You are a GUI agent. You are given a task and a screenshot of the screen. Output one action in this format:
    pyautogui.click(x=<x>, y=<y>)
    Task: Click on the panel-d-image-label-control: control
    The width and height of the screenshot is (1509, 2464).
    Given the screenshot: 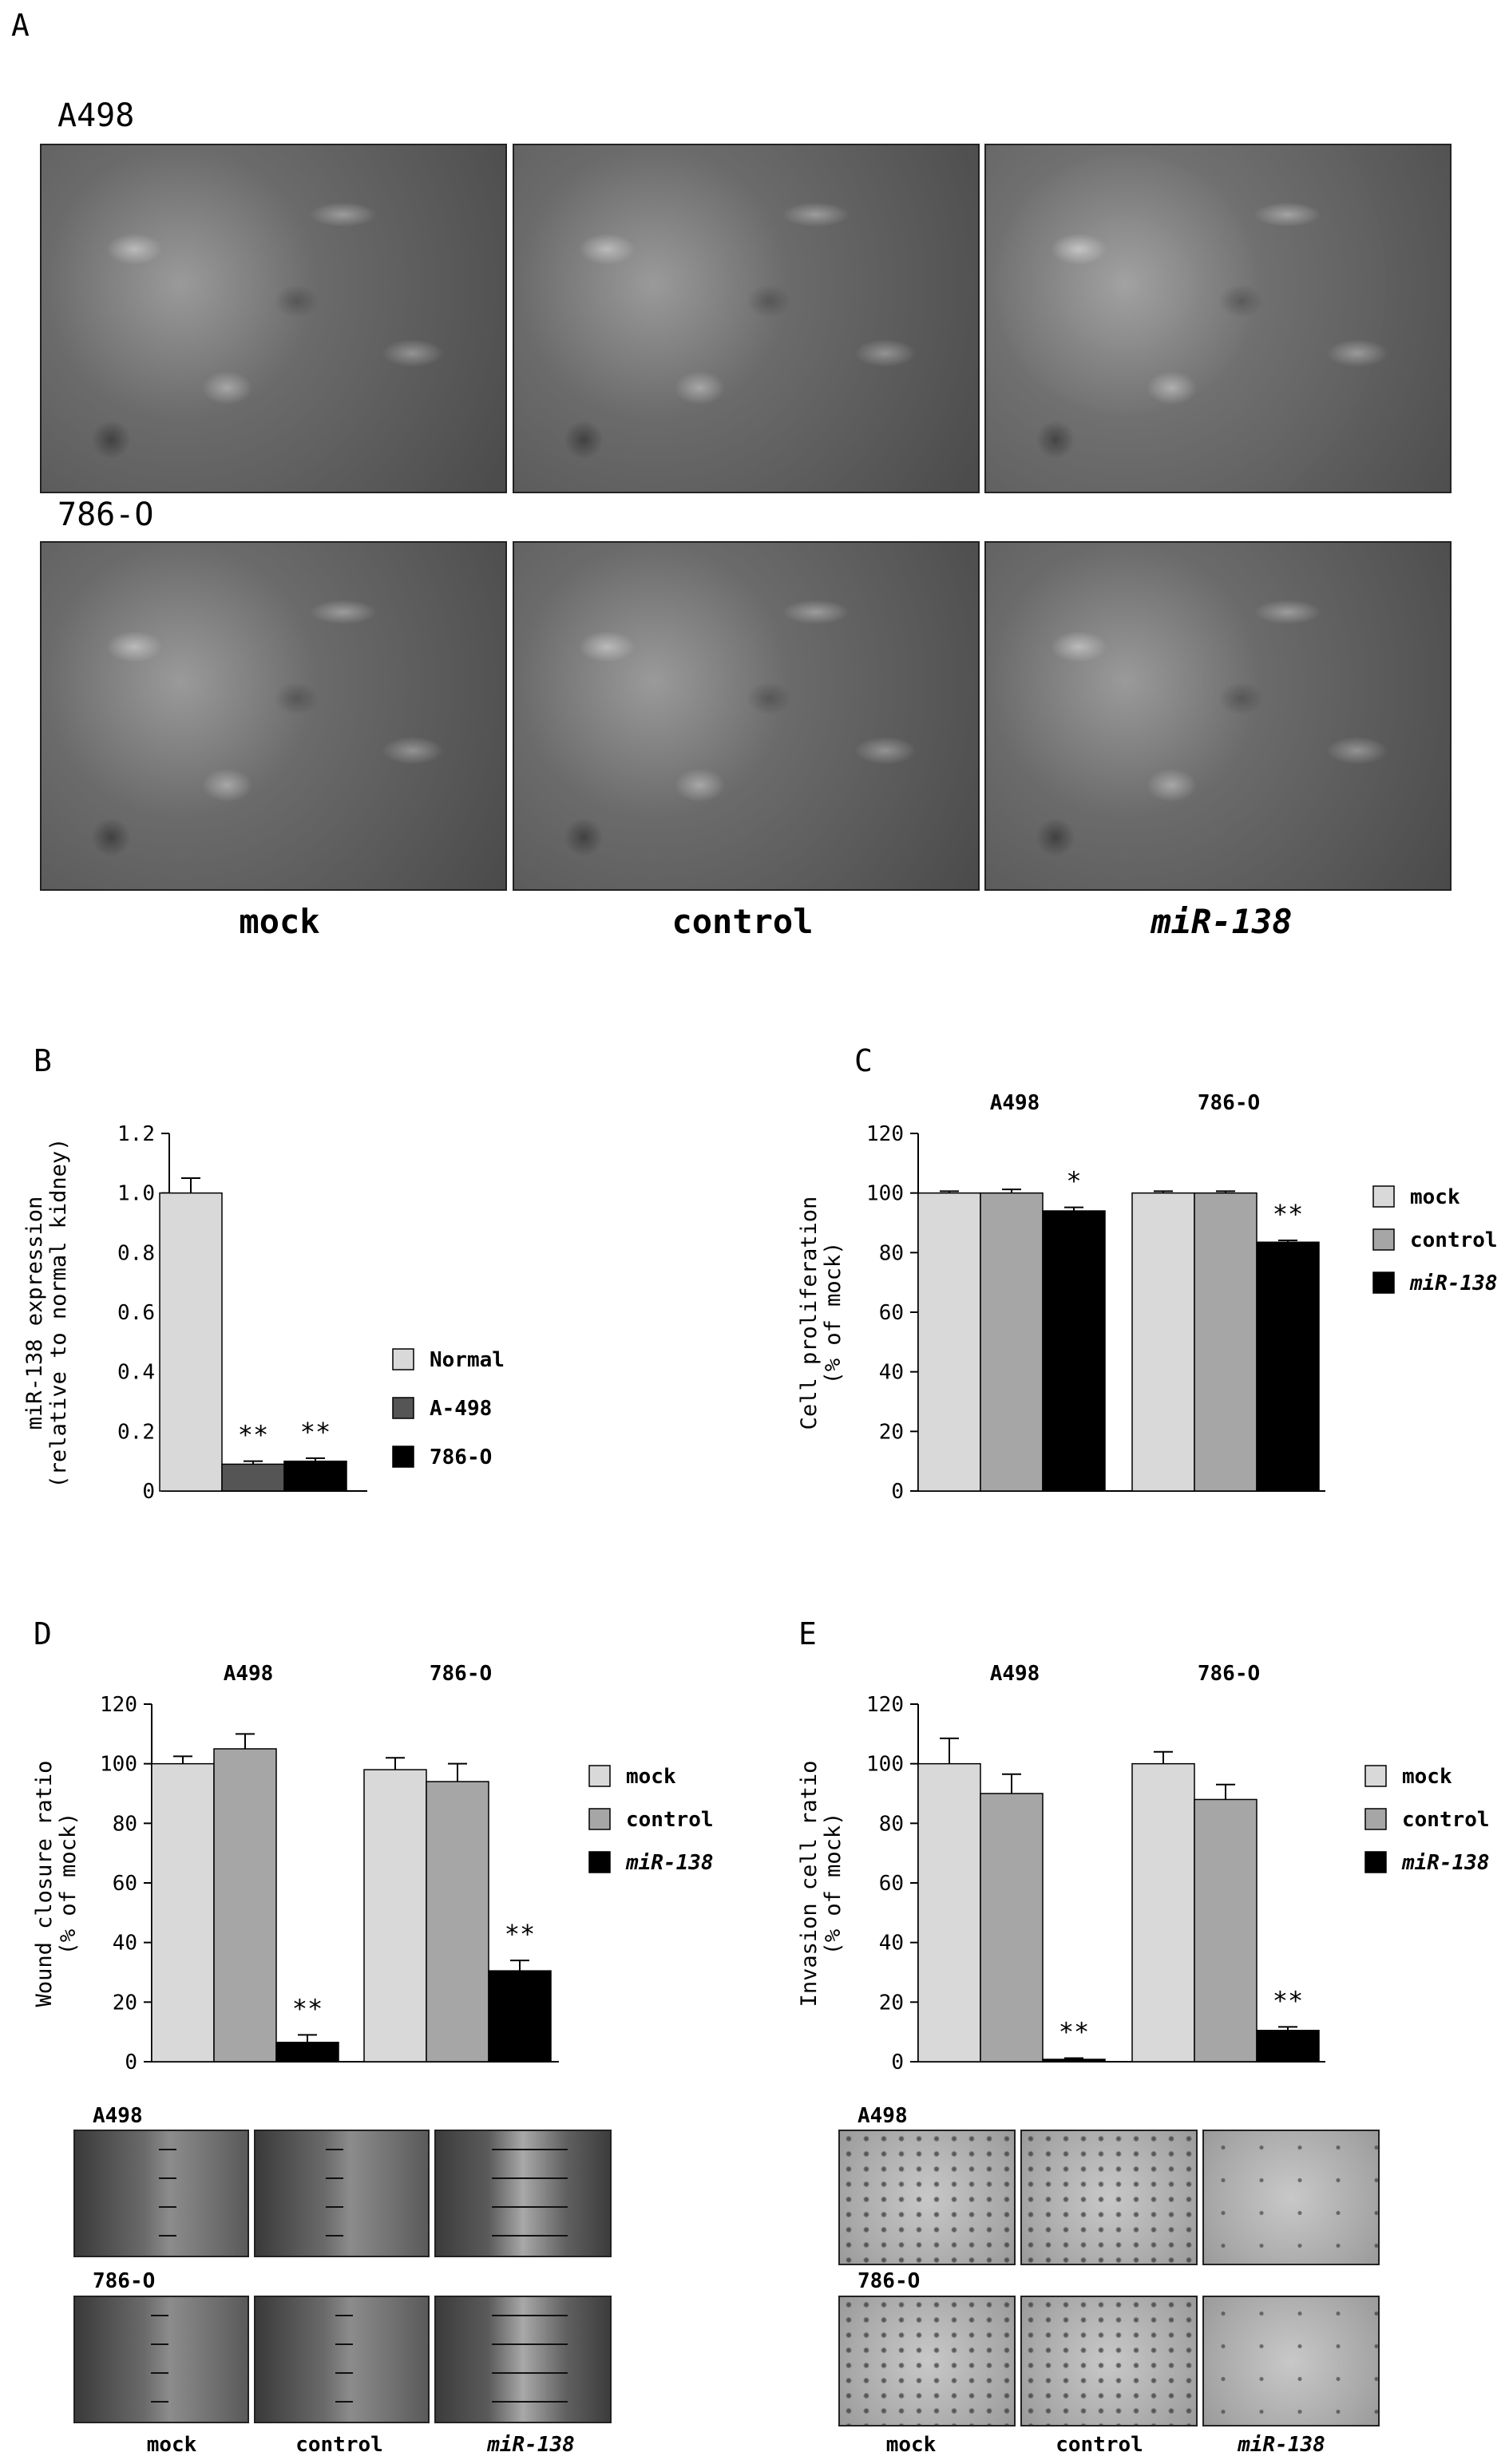 What is the action you would take?
    pyautogui.click(x=339, y=2445)
    